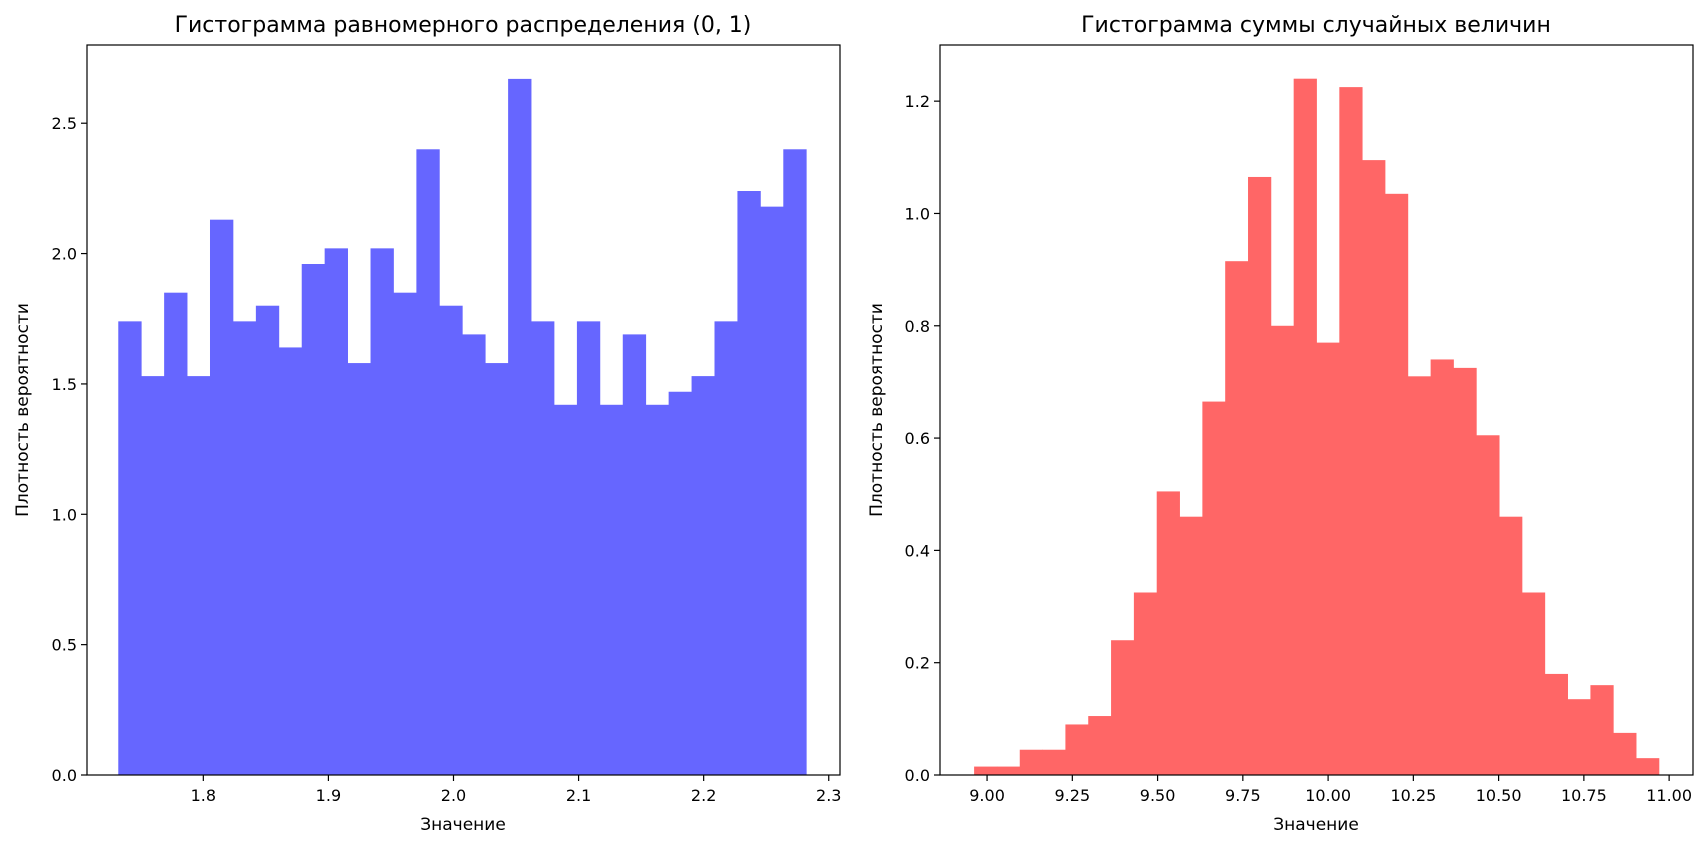 The width and height of the screenshot is (1708, 849). I want to click on x-tick-label: 9.75, so click(1243, 795).